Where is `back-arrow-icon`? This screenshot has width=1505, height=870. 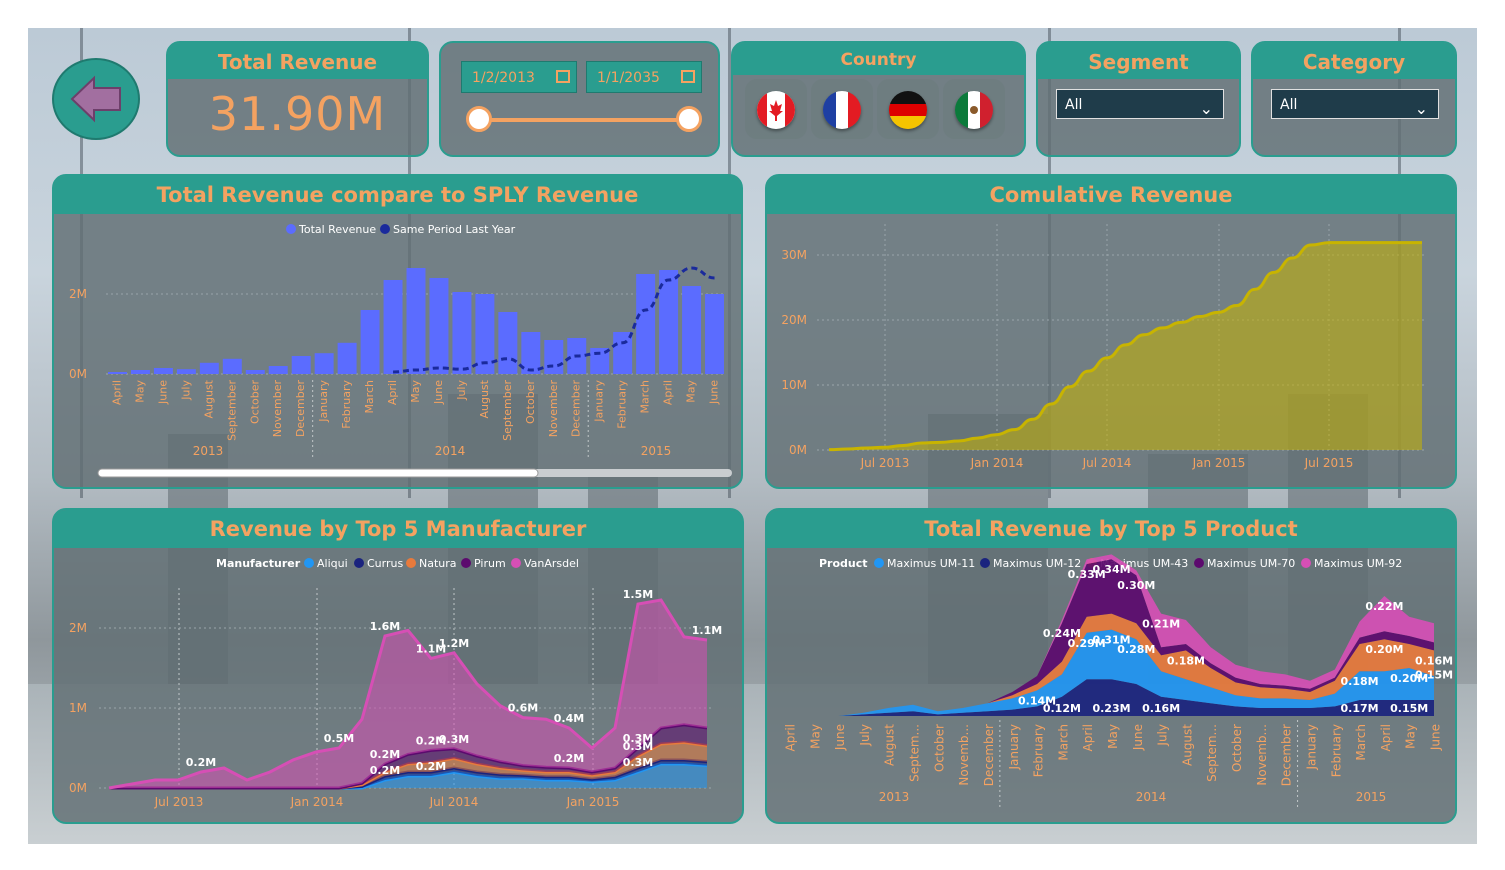
back-arrow-icon is located at coordinates (95, 99).